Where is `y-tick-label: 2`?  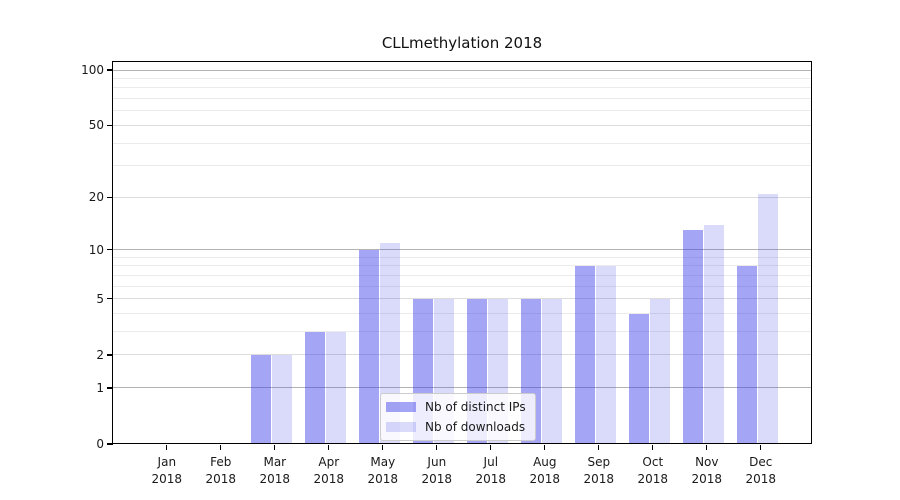
y-tick-label: 2 is located at coordinates (100, 354).